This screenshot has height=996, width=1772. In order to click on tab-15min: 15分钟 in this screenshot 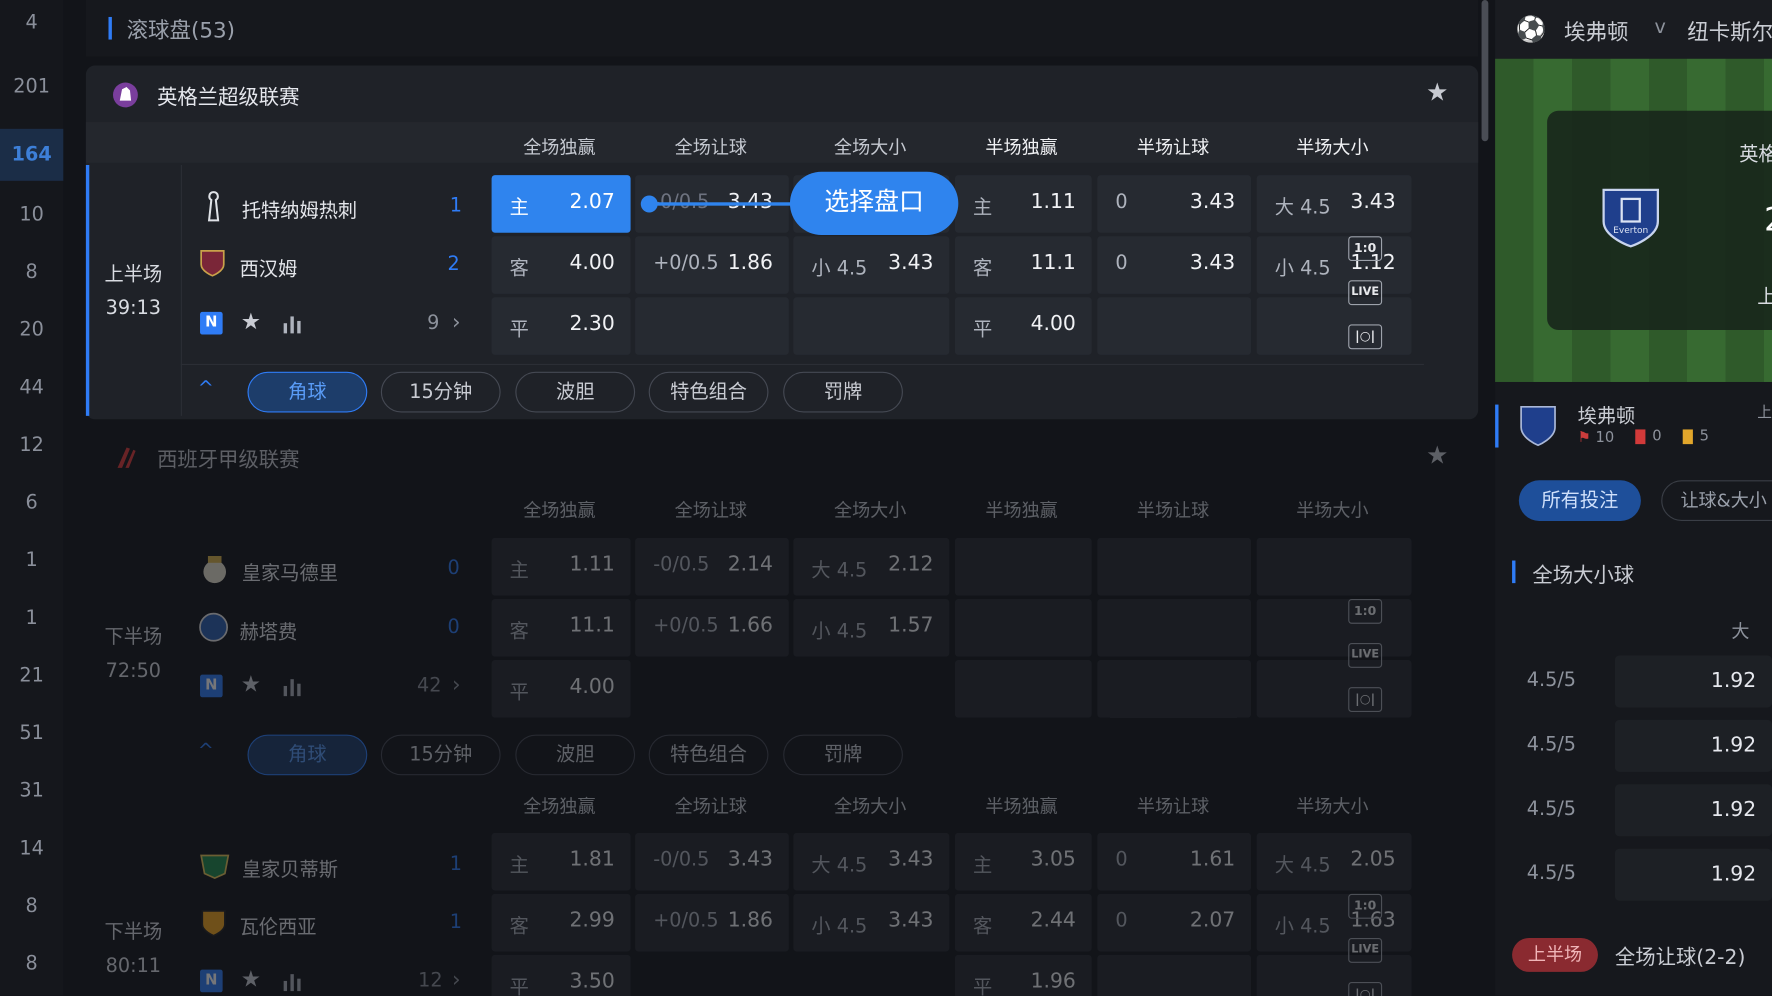, I will do `click(440, 755)`.